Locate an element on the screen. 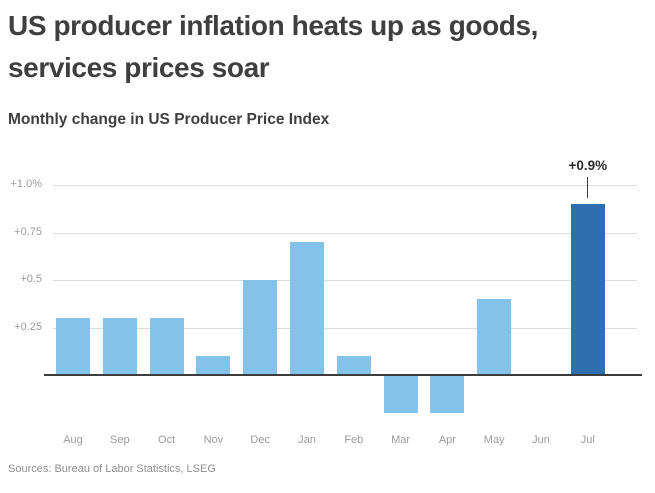 The width and height of the screenshot is (655, 493). bar-sep is located at coordinates (119, 346).